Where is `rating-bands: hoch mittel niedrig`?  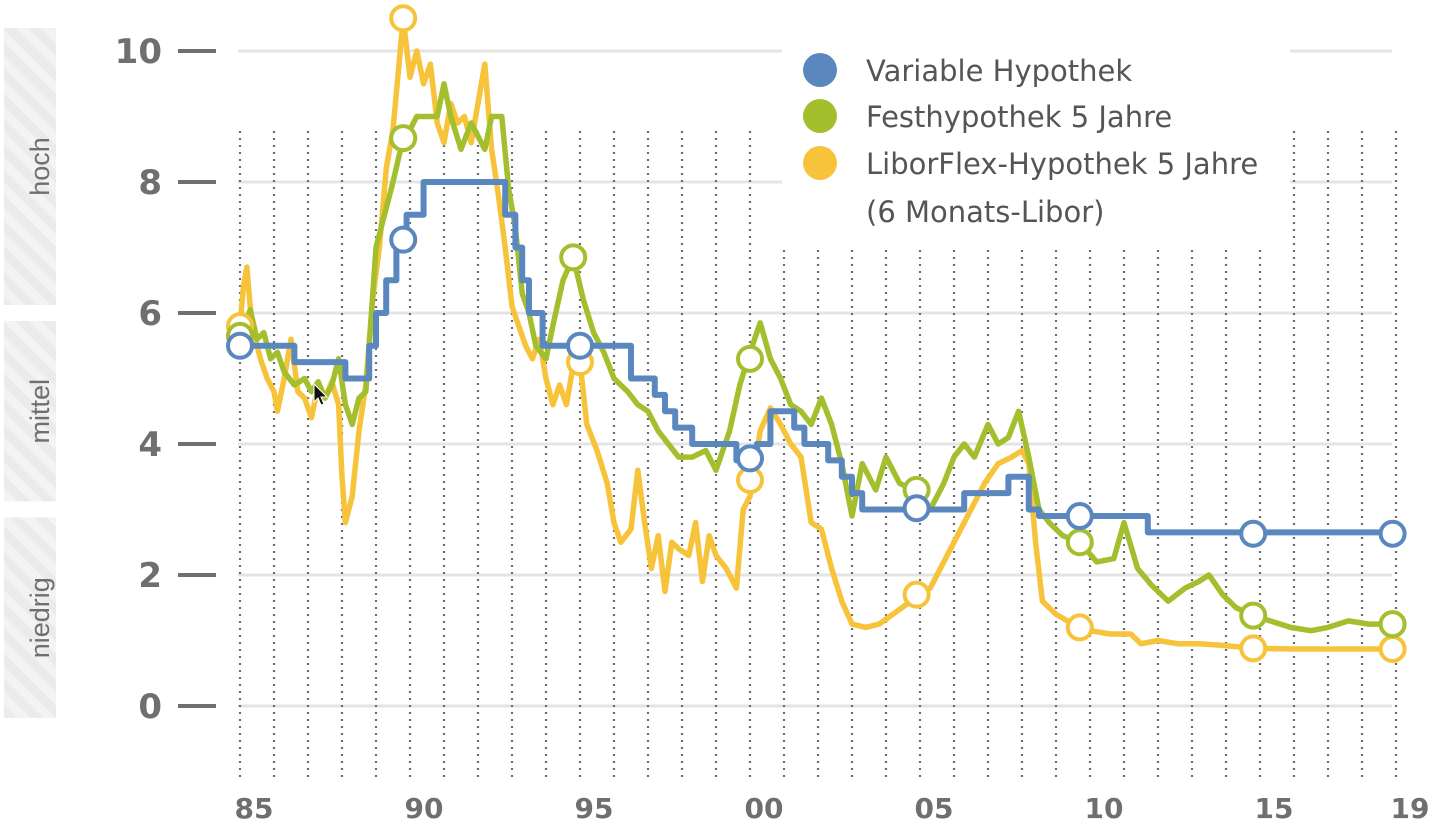 rating-bands: hoch mittel niedrig is located at coordinates (30, 373).